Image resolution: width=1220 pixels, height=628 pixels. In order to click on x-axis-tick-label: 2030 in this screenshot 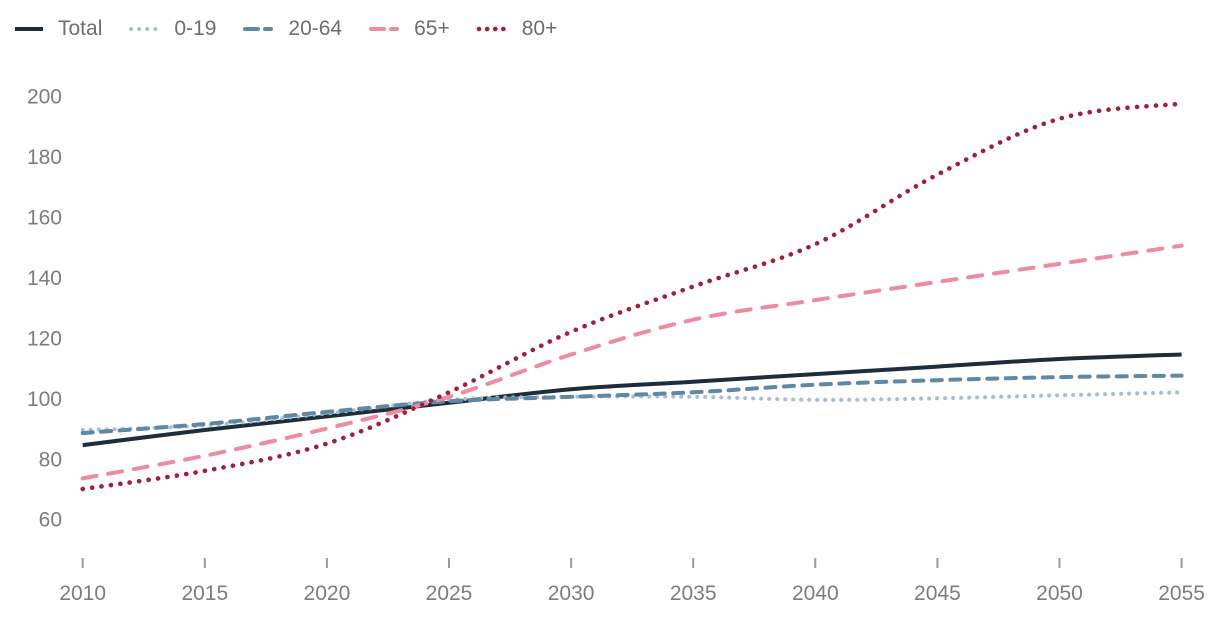, I will do `click(571, 593)`.